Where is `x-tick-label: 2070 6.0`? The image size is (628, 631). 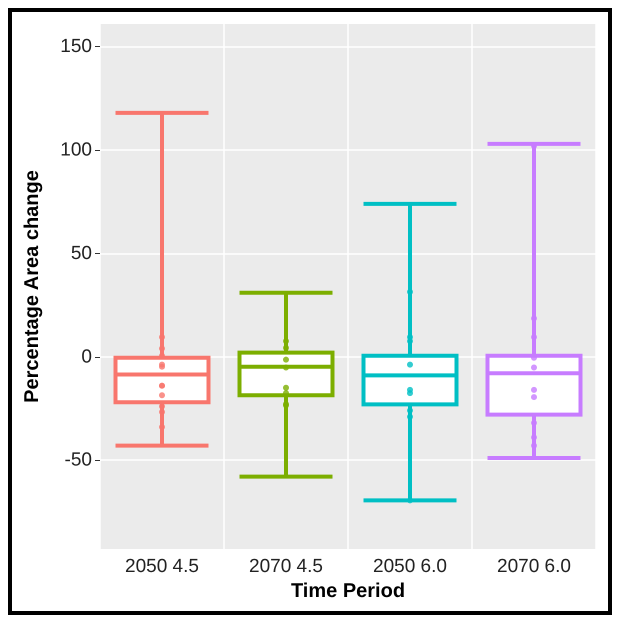
x-tick-label: 2070 6.0 is located at coordinates (534, 566).